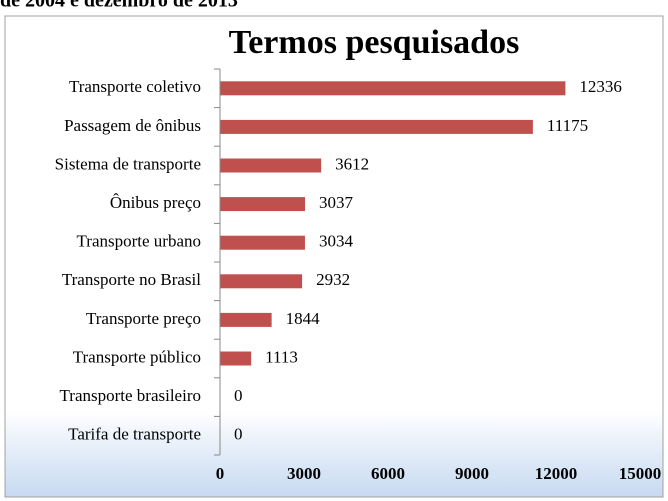  What do you see at coordinates (333, 279) in the screenshot?
I see `data-label: 2932` at bounding box center [333, 279].